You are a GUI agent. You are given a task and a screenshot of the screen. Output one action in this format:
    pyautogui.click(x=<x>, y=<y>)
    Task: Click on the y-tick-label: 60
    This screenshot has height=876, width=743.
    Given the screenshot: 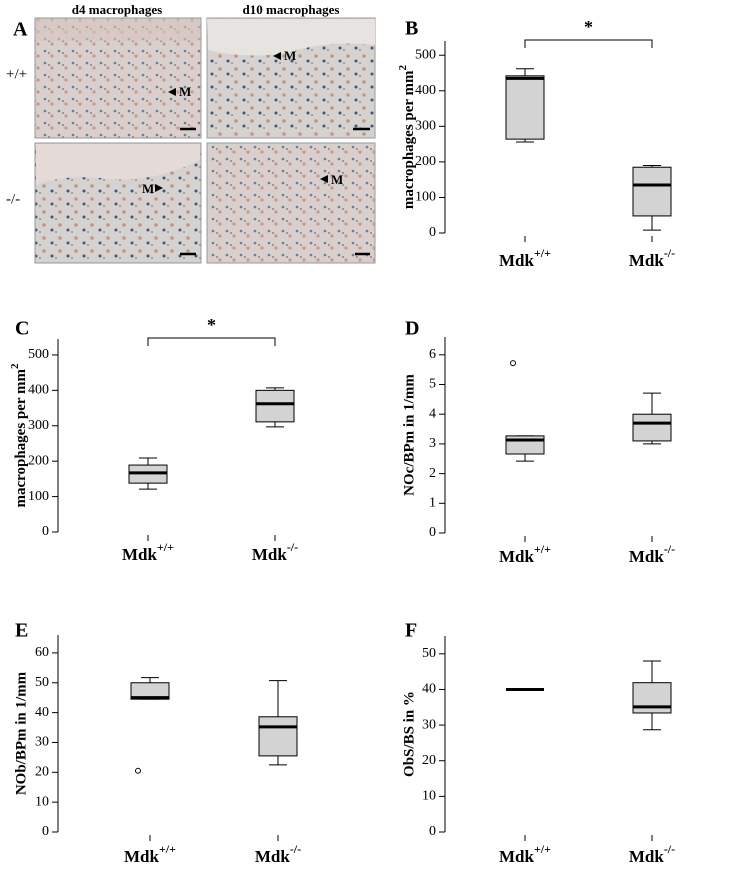 What is the action you would take?
    pyautogui.click(x=42, y=652)
    